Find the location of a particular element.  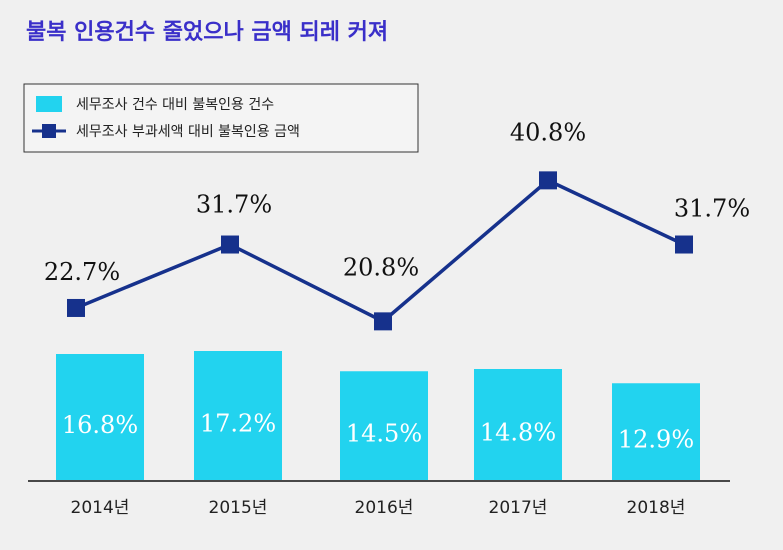

line-label-2: 20.8% is located at coordinates (381, 267).